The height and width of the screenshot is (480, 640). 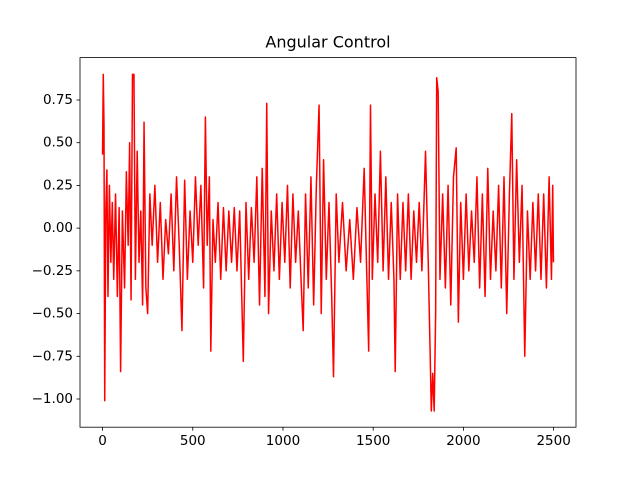 What do you see at coordinates (52, 399) in the screenshot?
I see `y-tick-label: −1.00` at bounding box center [52, 399].